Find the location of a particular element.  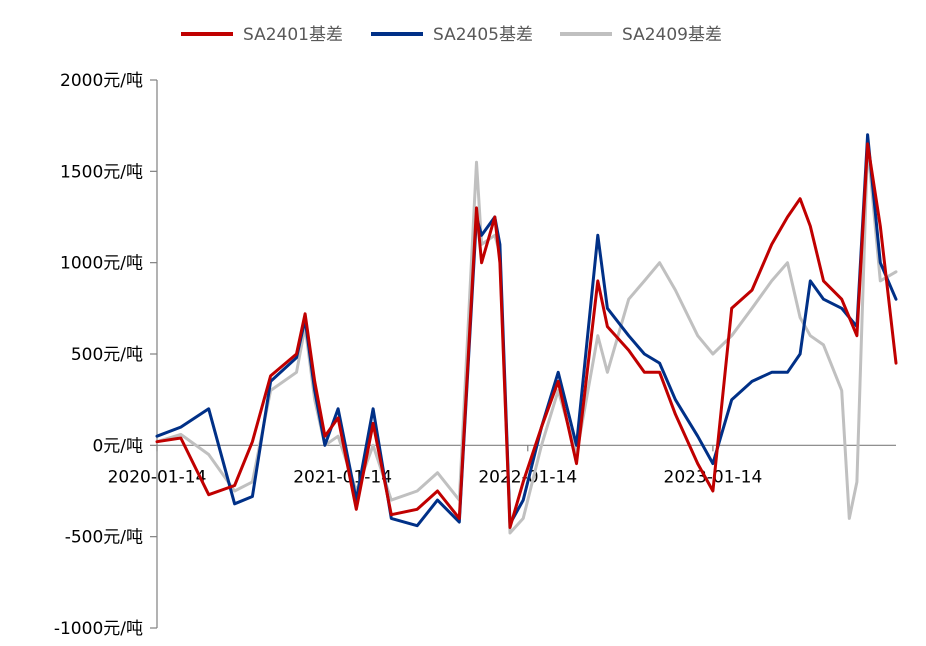

legend-label-1: SA2405基差 is located at coordinates (483, 35).